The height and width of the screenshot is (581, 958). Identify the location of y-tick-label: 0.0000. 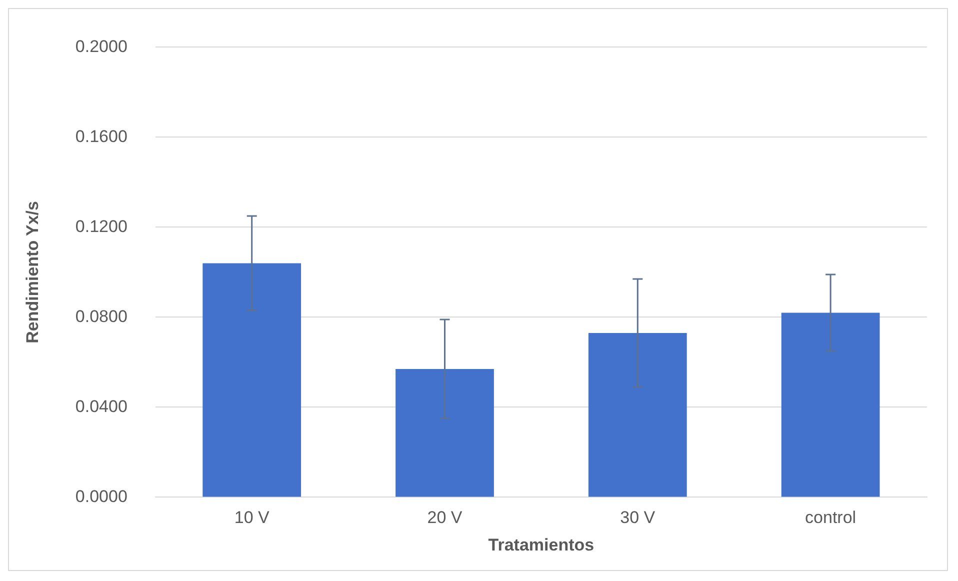
(101, 496).